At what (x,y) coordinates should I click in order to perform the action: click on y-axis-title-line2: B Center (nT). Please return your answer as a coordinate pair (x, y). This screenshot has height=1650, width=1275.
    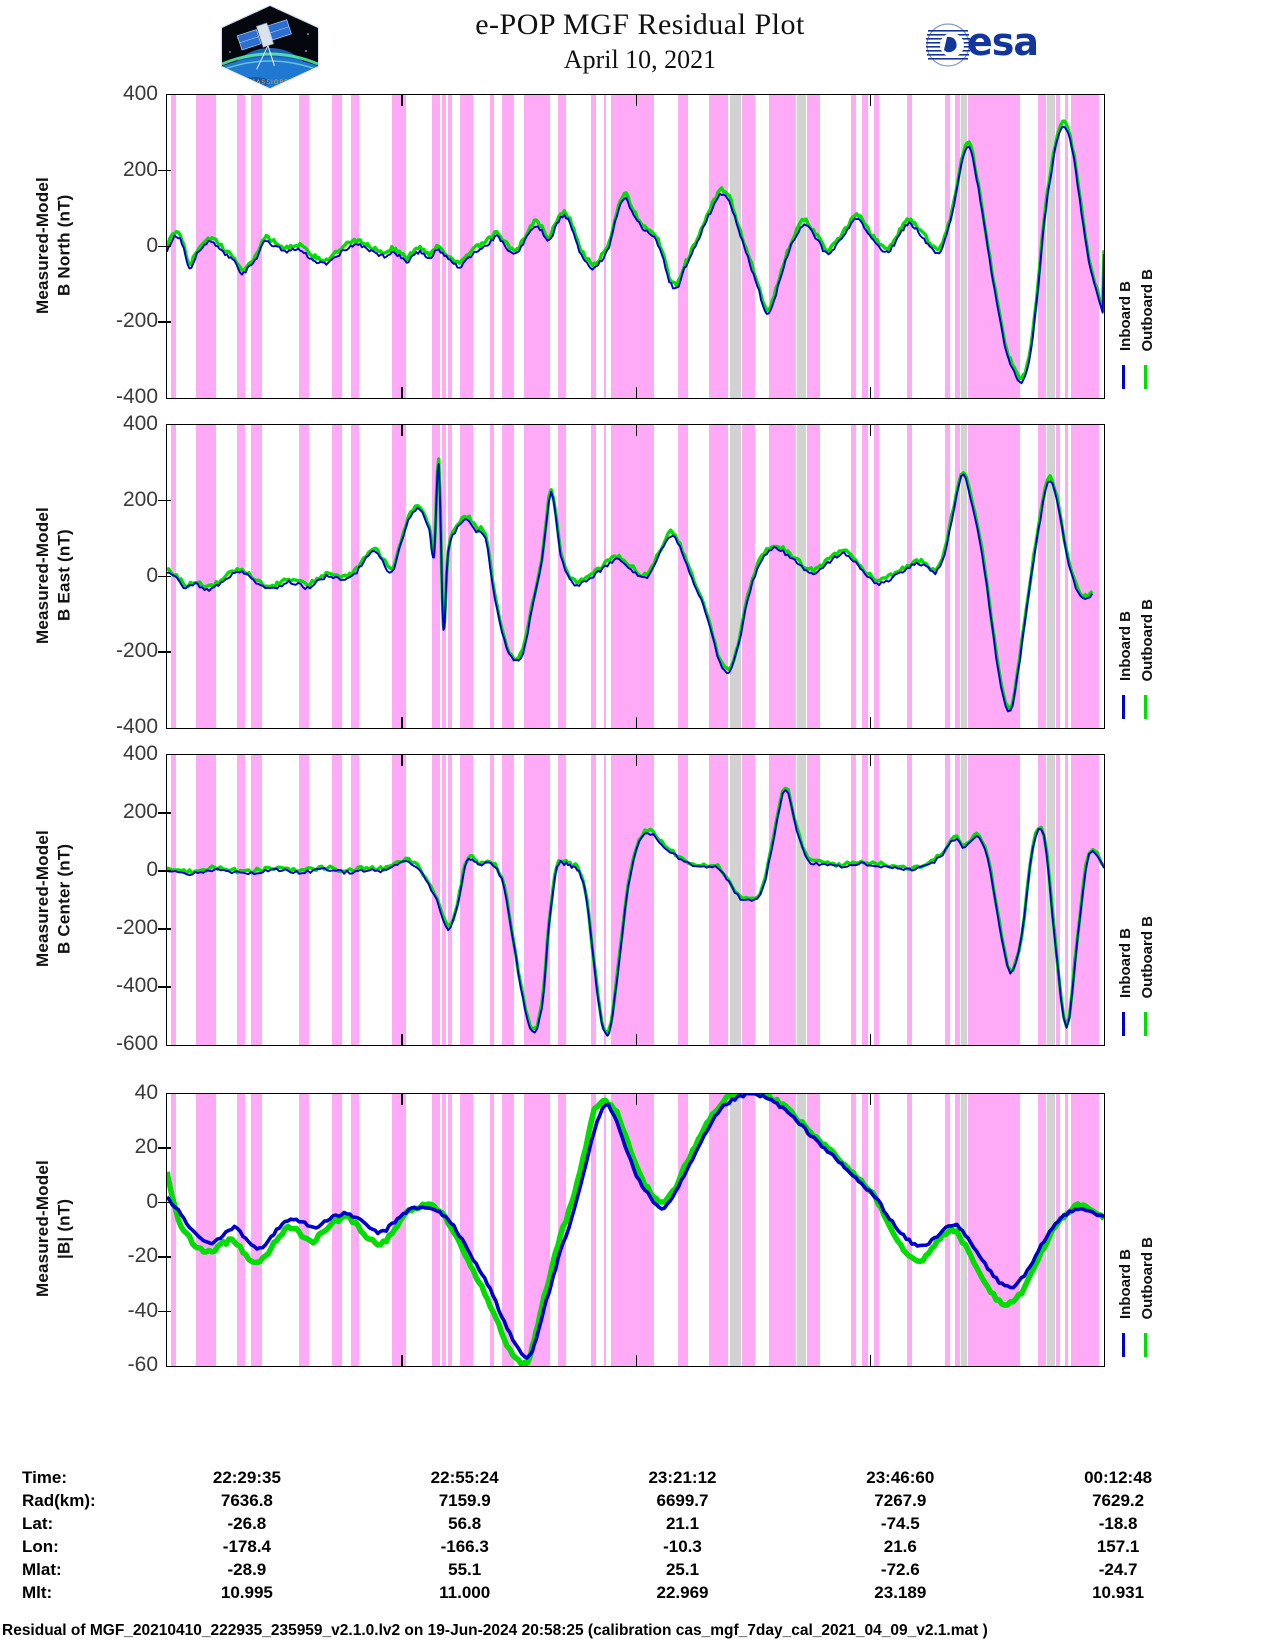
    Looking at the image, I should click on (64, 899).